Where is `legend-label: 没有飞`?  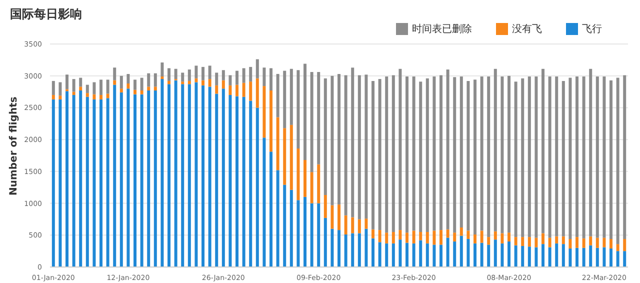 legend-label: 没有飞 is located at coordinates (527, 29).